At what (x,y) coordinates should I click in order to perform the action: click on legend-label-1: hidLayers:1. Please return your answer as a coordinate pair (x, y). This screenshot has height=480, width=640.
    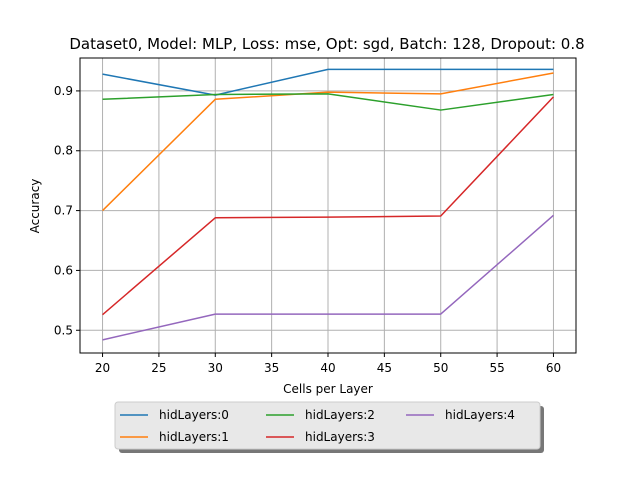
    Looking at the image, I should click on (194, 437).